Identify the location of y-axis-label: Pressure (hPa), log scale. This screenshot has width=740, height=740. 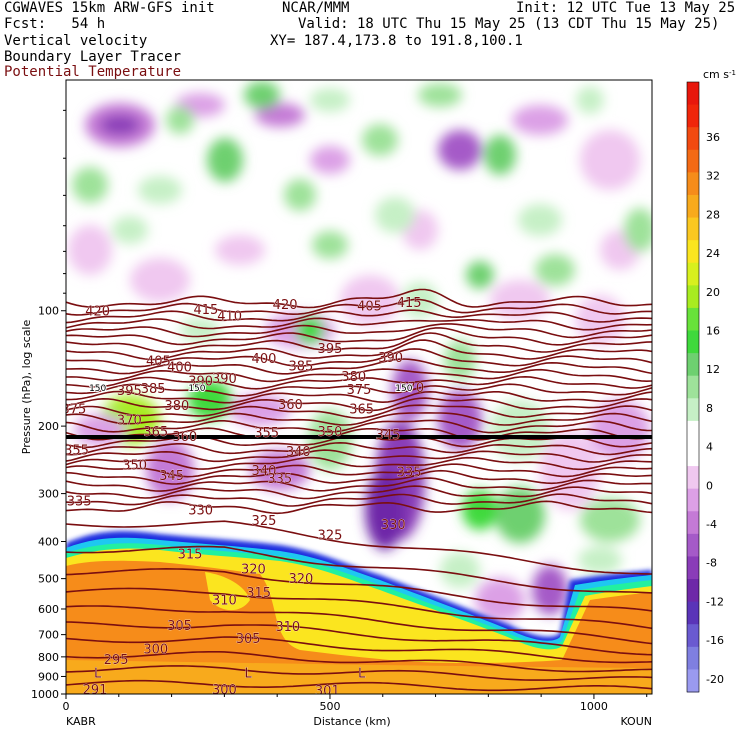
(26, 387).